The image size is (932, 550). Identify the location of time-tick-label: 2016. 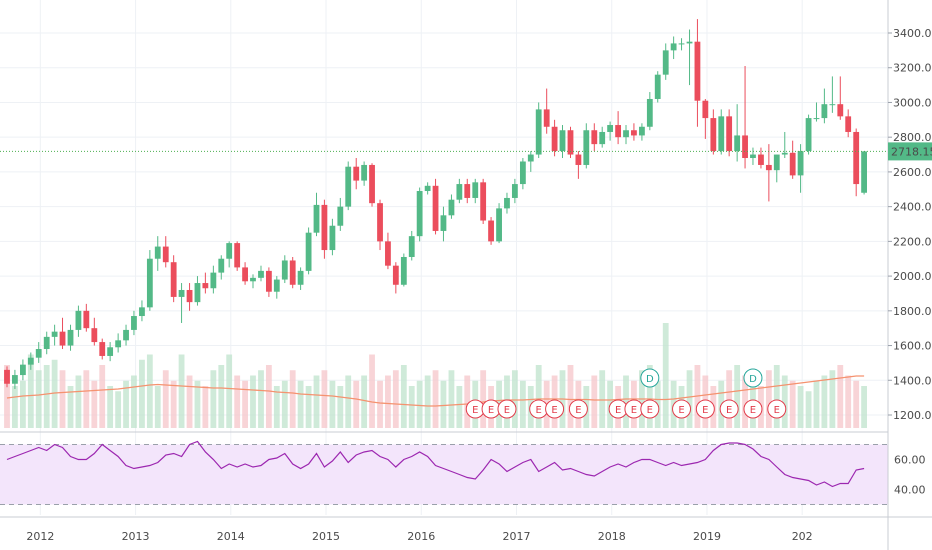
(421, 536).